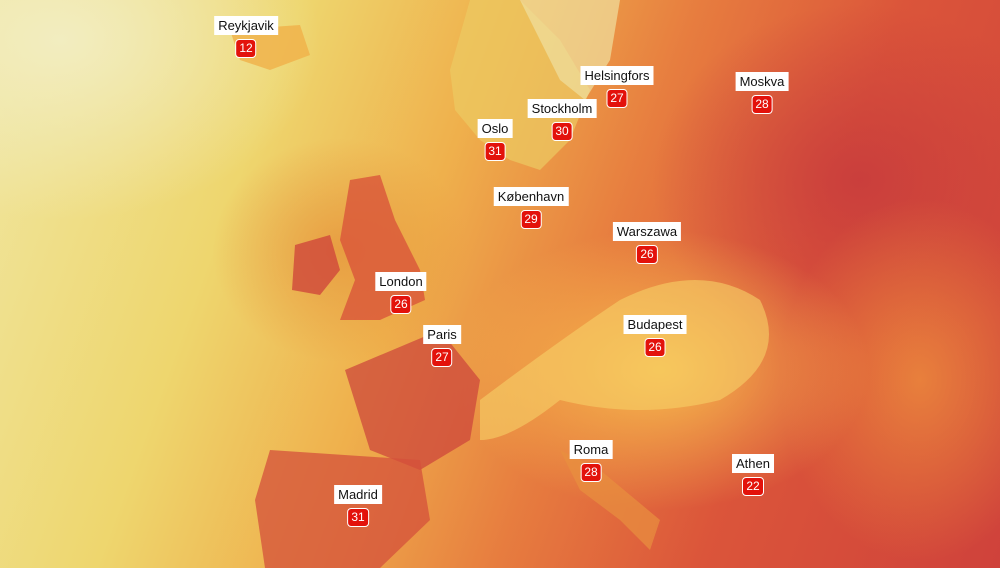 The width and height of the screenshot is (1000, 568). I want to click on temperature-badge: 22, so click(753, 486).